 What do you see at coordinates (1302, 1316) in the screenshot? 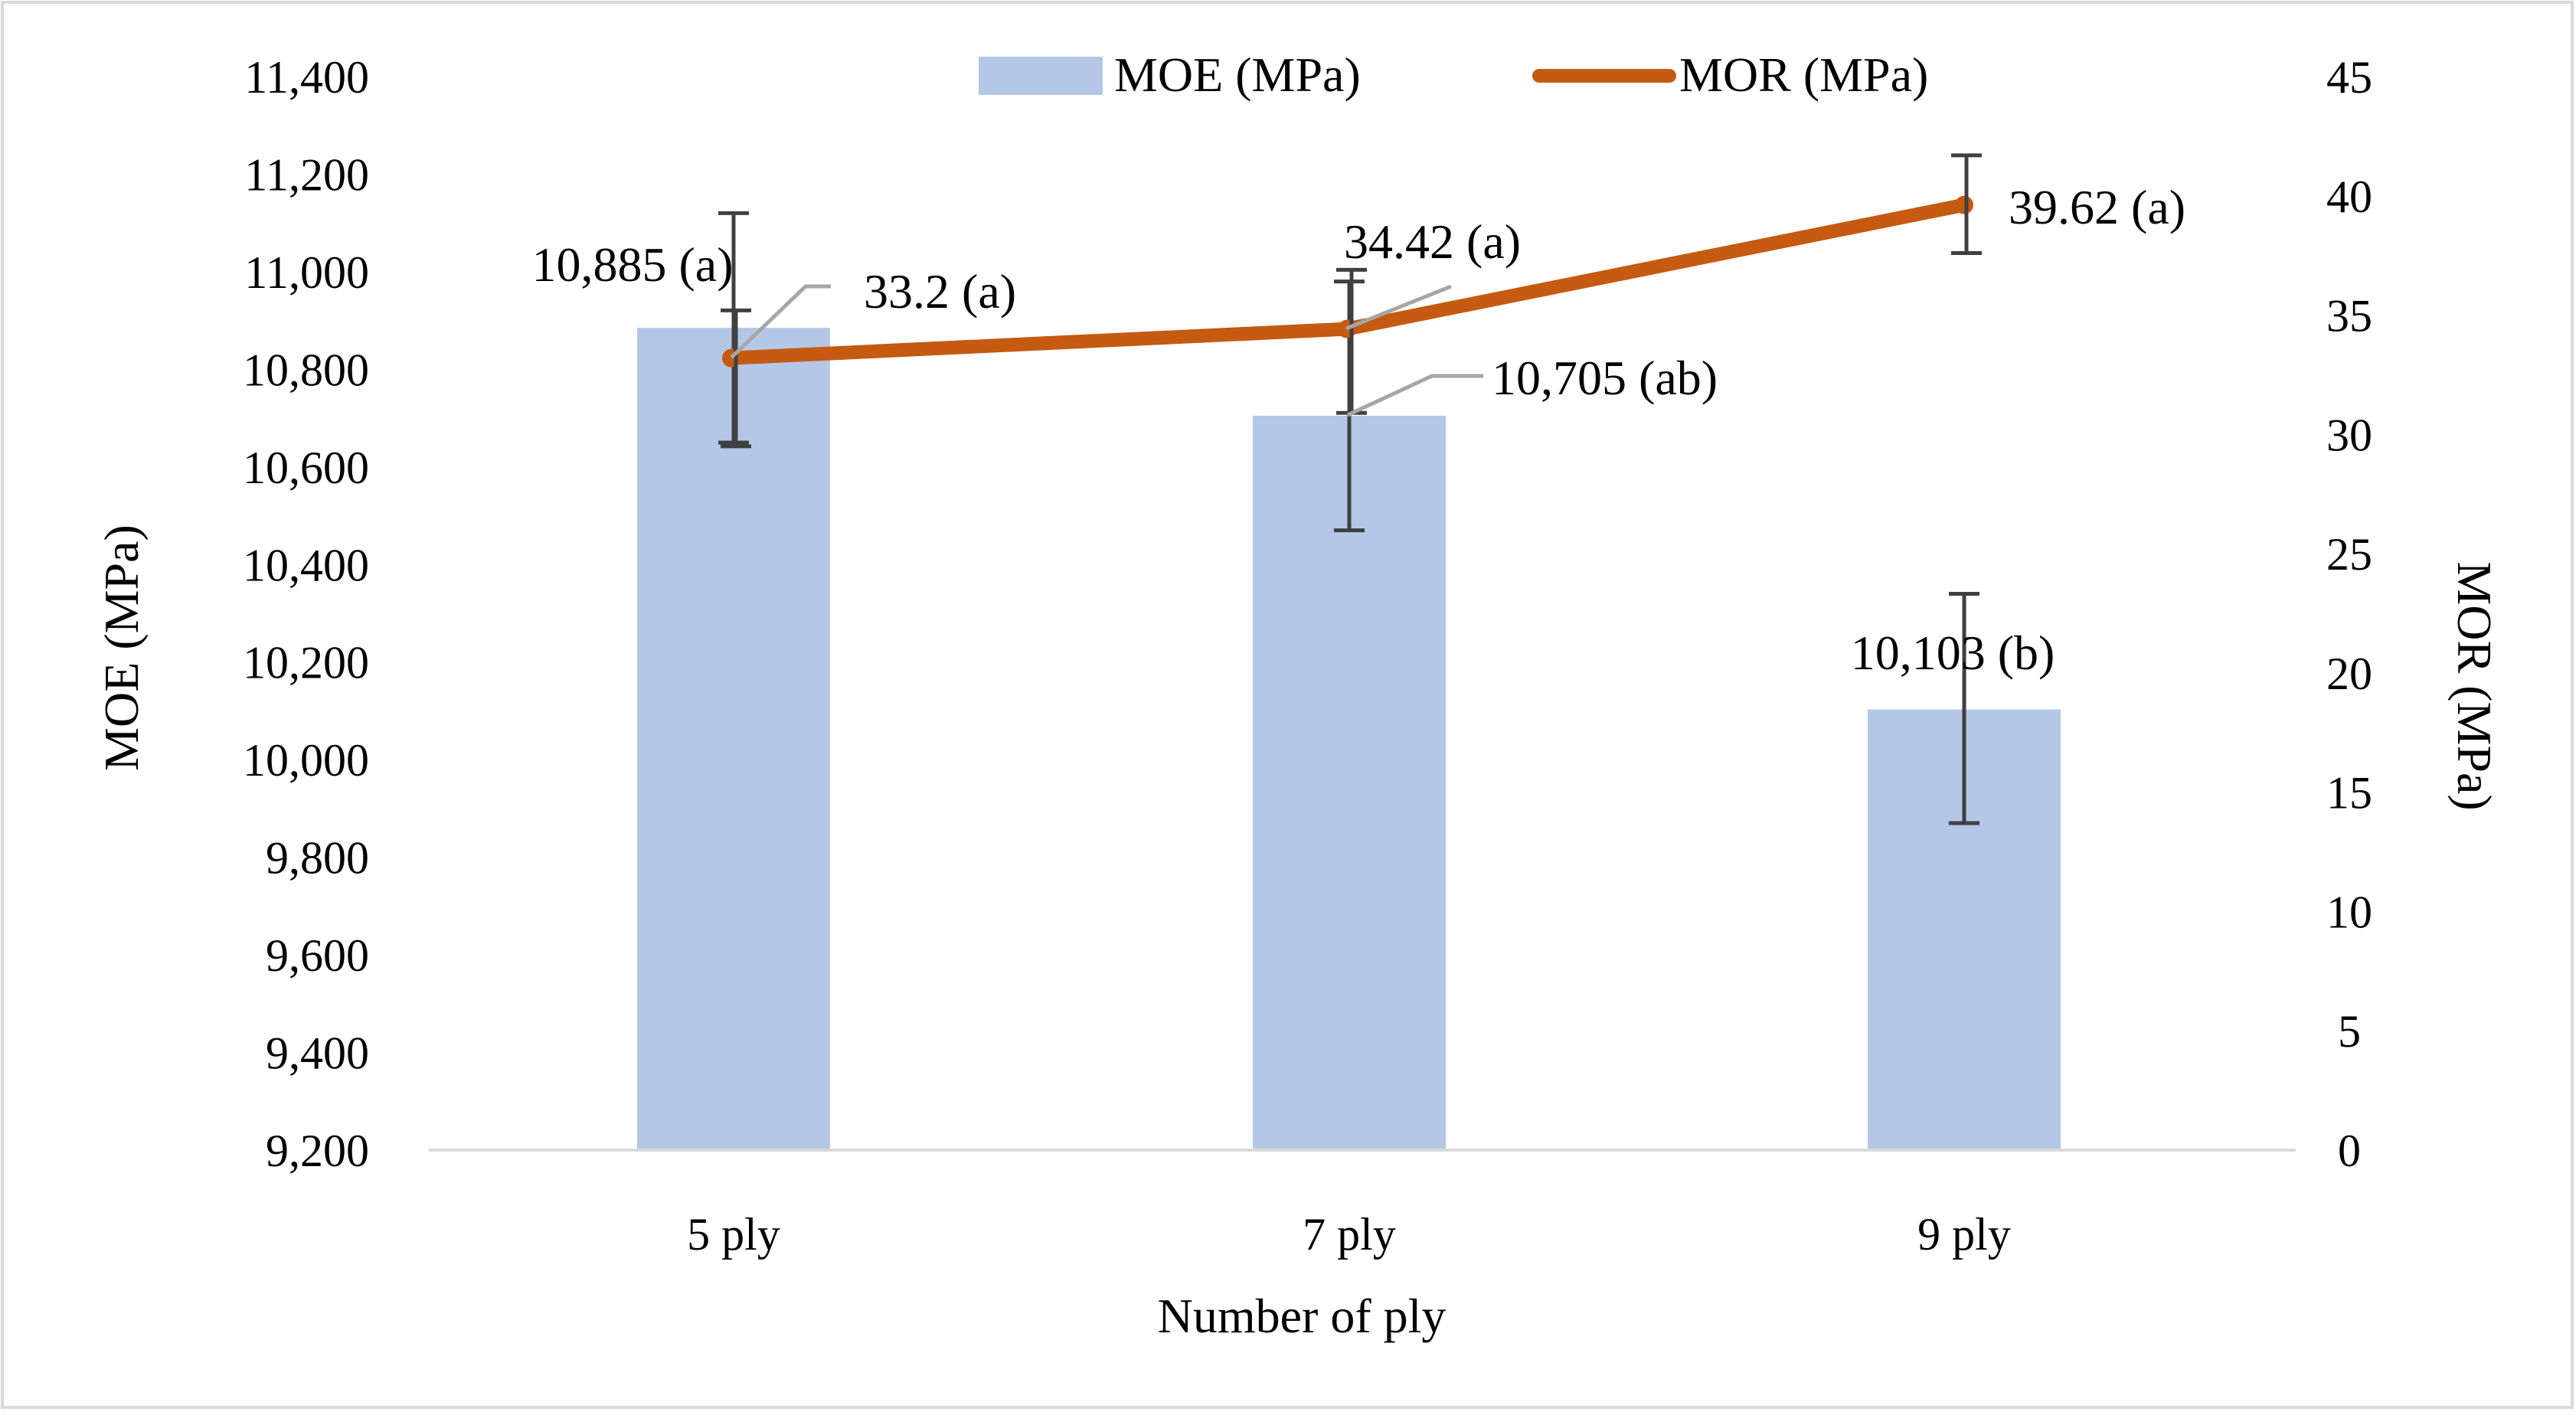
I see `x-axis-title: Number of ply` at bounding box center [1302, 1316].